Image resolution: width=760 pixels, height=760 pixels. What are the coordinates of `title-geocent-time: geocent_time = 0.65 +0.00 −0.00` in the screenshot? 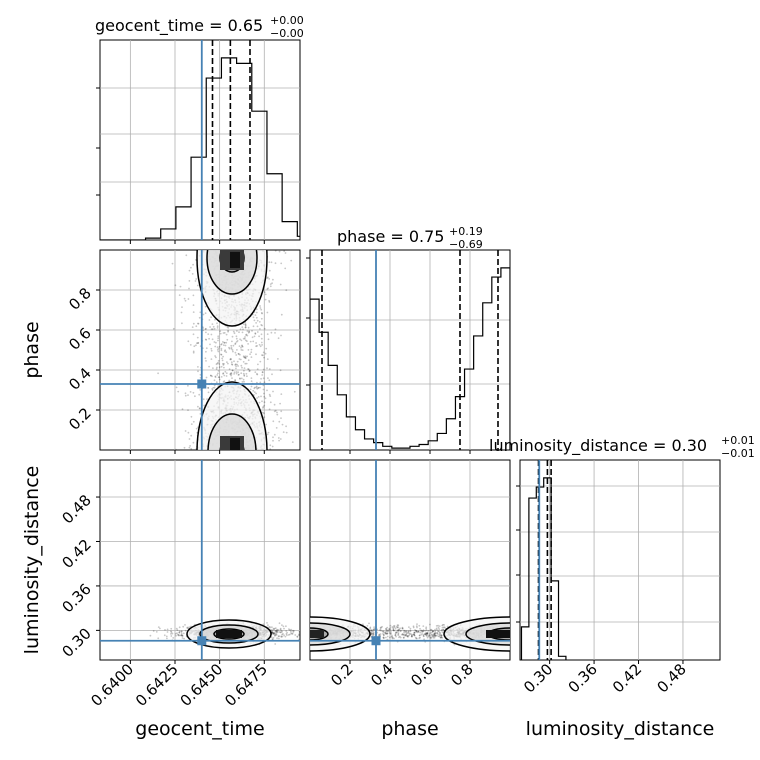 It's located at (199, 27).